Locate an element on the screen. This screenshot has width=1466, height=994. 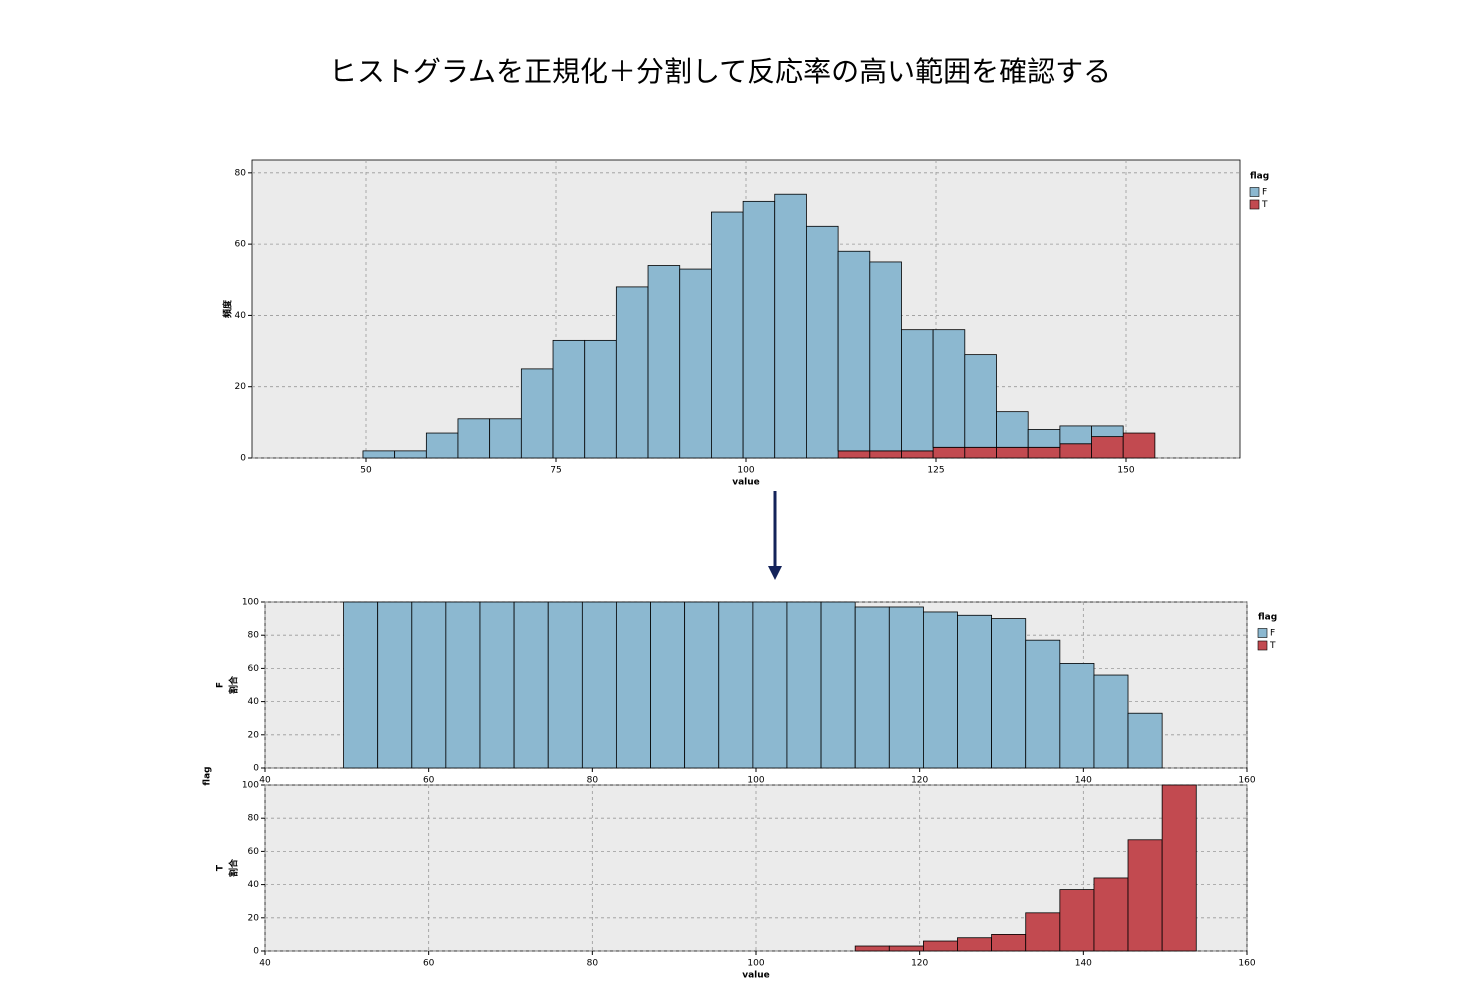
facet-label: F is located at coordinates (221, 685).